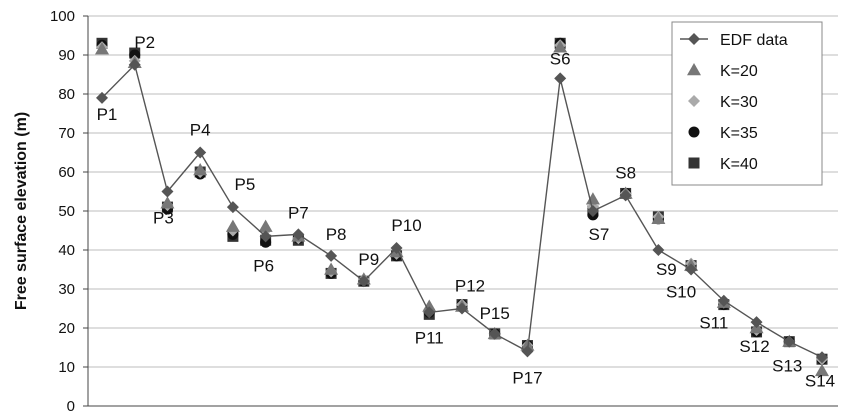 The image size is (845, 414). I want to click on legend-item: K=20, so click(722, 71).